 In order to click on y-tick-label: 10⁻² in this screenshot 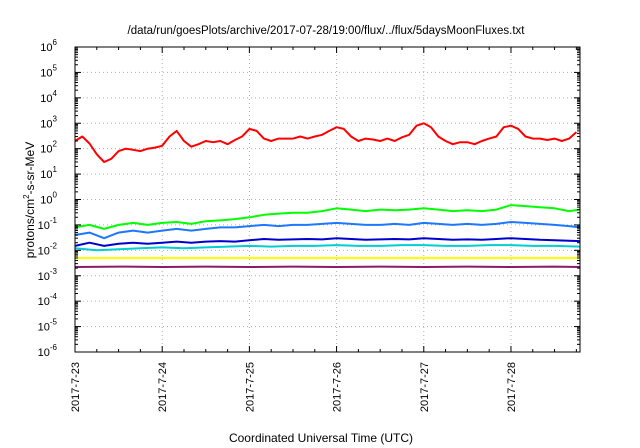, I will do `click(48, 249)`.